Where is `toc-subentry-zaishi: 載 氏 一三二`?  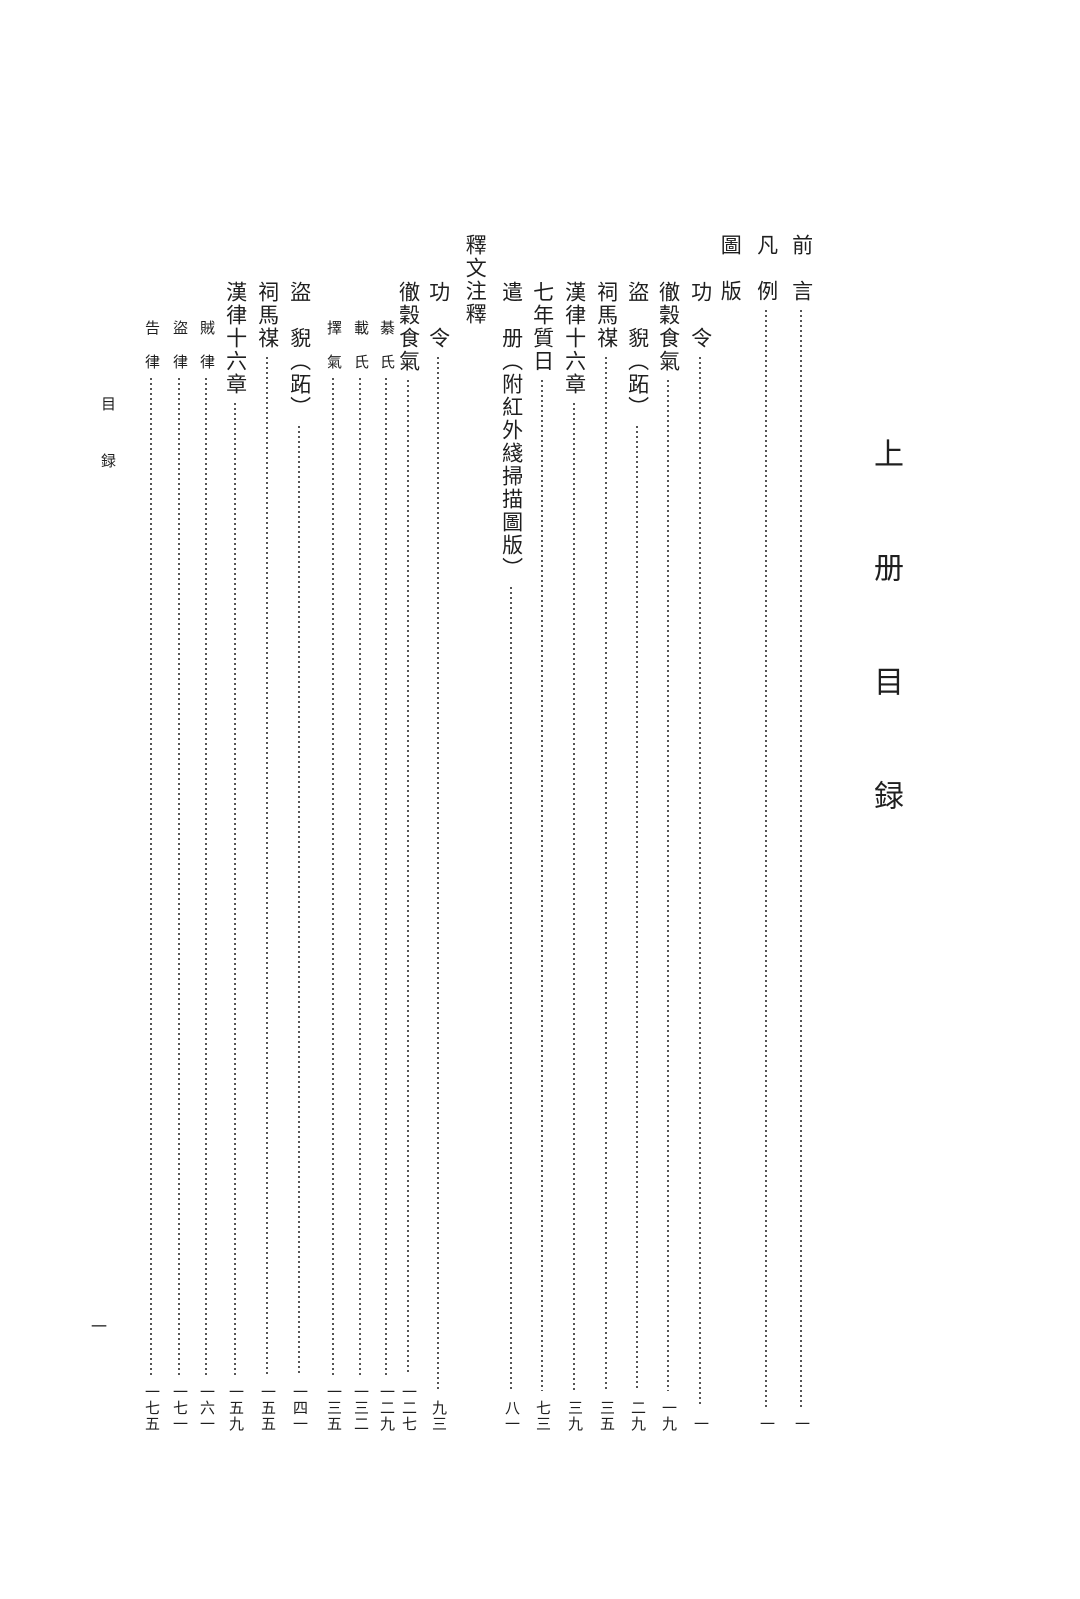 toc-subentry-zaishi: 載 氏 一三二 is located at coordinates (360, 876).